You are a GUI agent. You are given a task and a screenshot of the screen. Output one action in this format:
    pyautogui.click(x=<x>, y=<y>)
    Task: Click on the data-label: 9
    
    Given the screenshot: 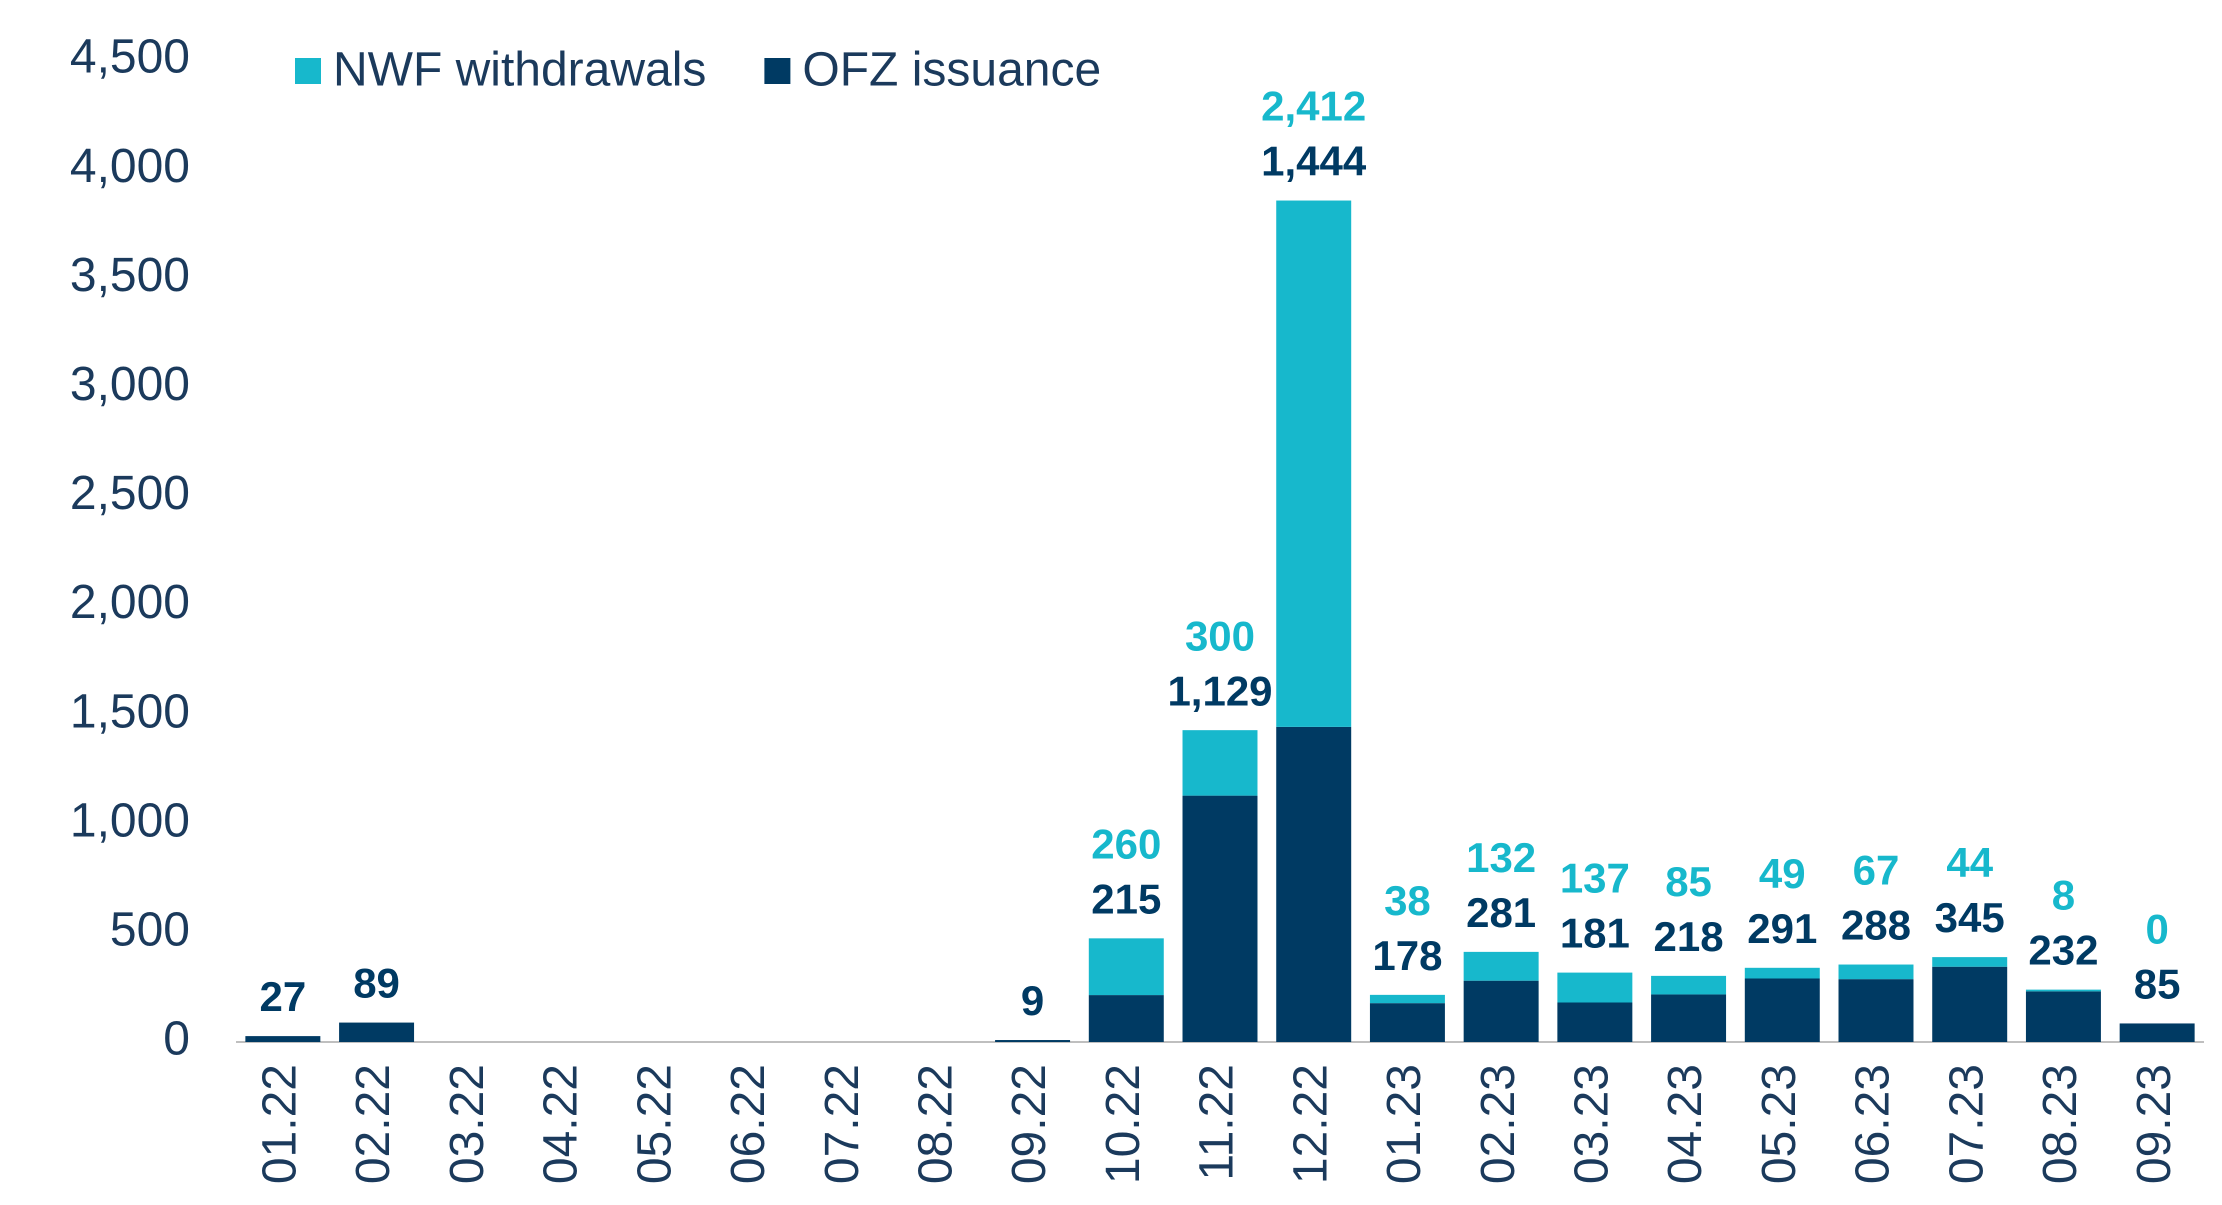 What is the action you would take?
    pyautogui.click(x=1032, y=1000)
    